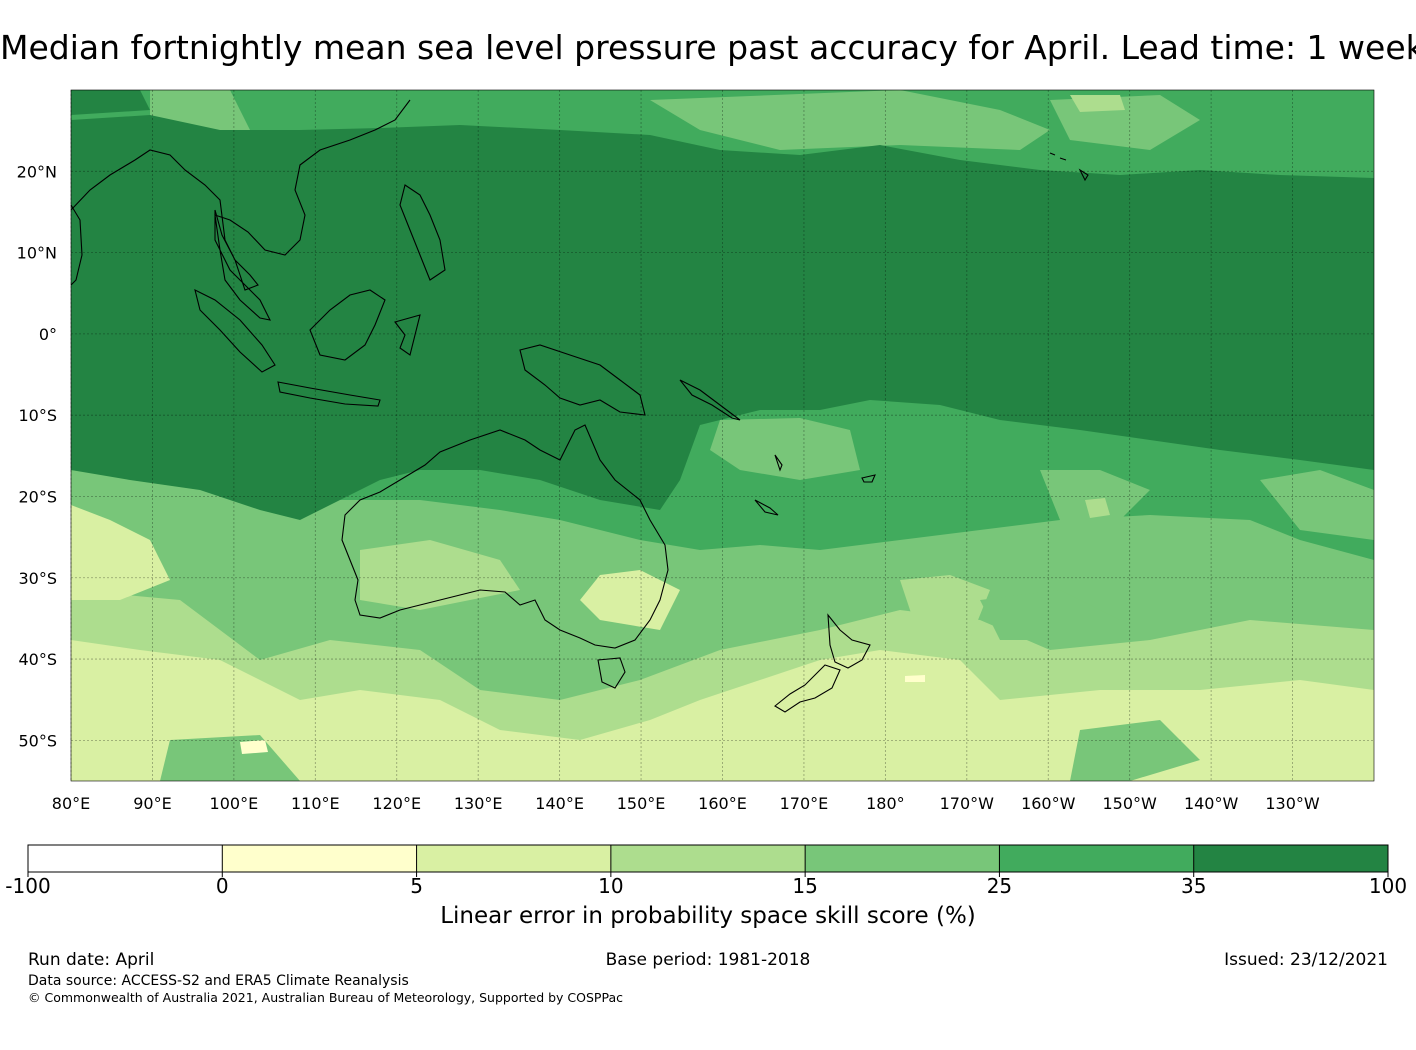 The width and height of the screenshot is (1416, 1050). Describe the element at coordinates (48, 334) in the screenshot. I see `latitude-tick-label: 0°` at that location.